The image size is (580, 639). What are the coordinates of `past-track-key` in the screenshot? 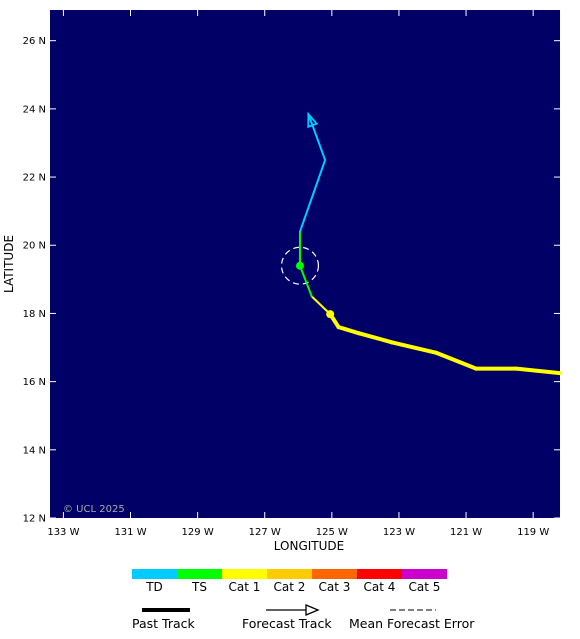 It's located at (166, 610).